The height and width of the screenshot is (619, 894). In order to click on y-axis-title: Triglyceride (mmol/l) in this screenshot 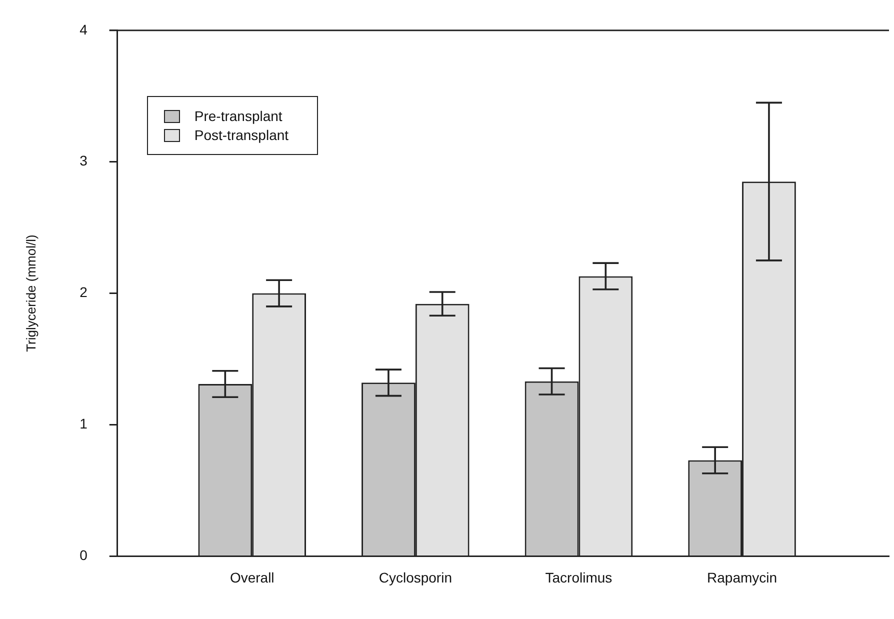, I will do `click(30, 293)`.